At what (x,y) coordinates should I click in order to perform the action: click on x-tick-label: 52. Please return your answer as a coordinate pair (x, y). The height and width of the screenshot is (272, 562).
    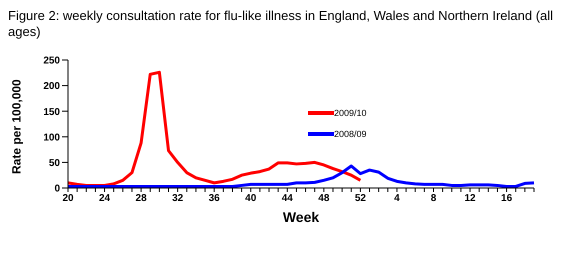
    Looking at the image, I should click on (360, 198).